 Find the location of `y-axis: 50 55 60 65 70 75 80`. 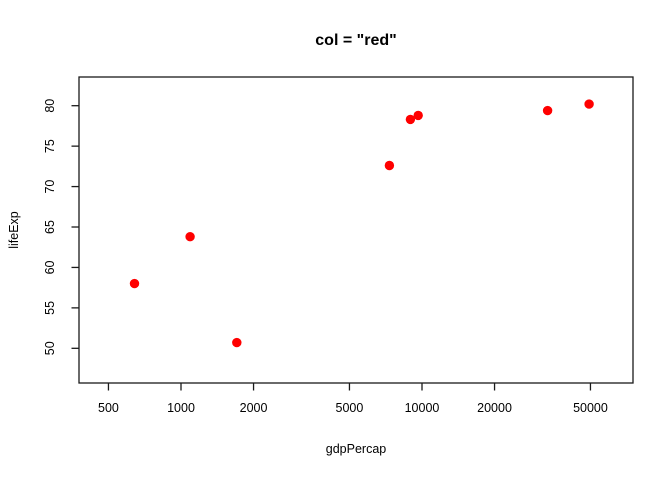

y-axis: 50 55 60 65 70 75 80 is located at coordinates (61, 227).